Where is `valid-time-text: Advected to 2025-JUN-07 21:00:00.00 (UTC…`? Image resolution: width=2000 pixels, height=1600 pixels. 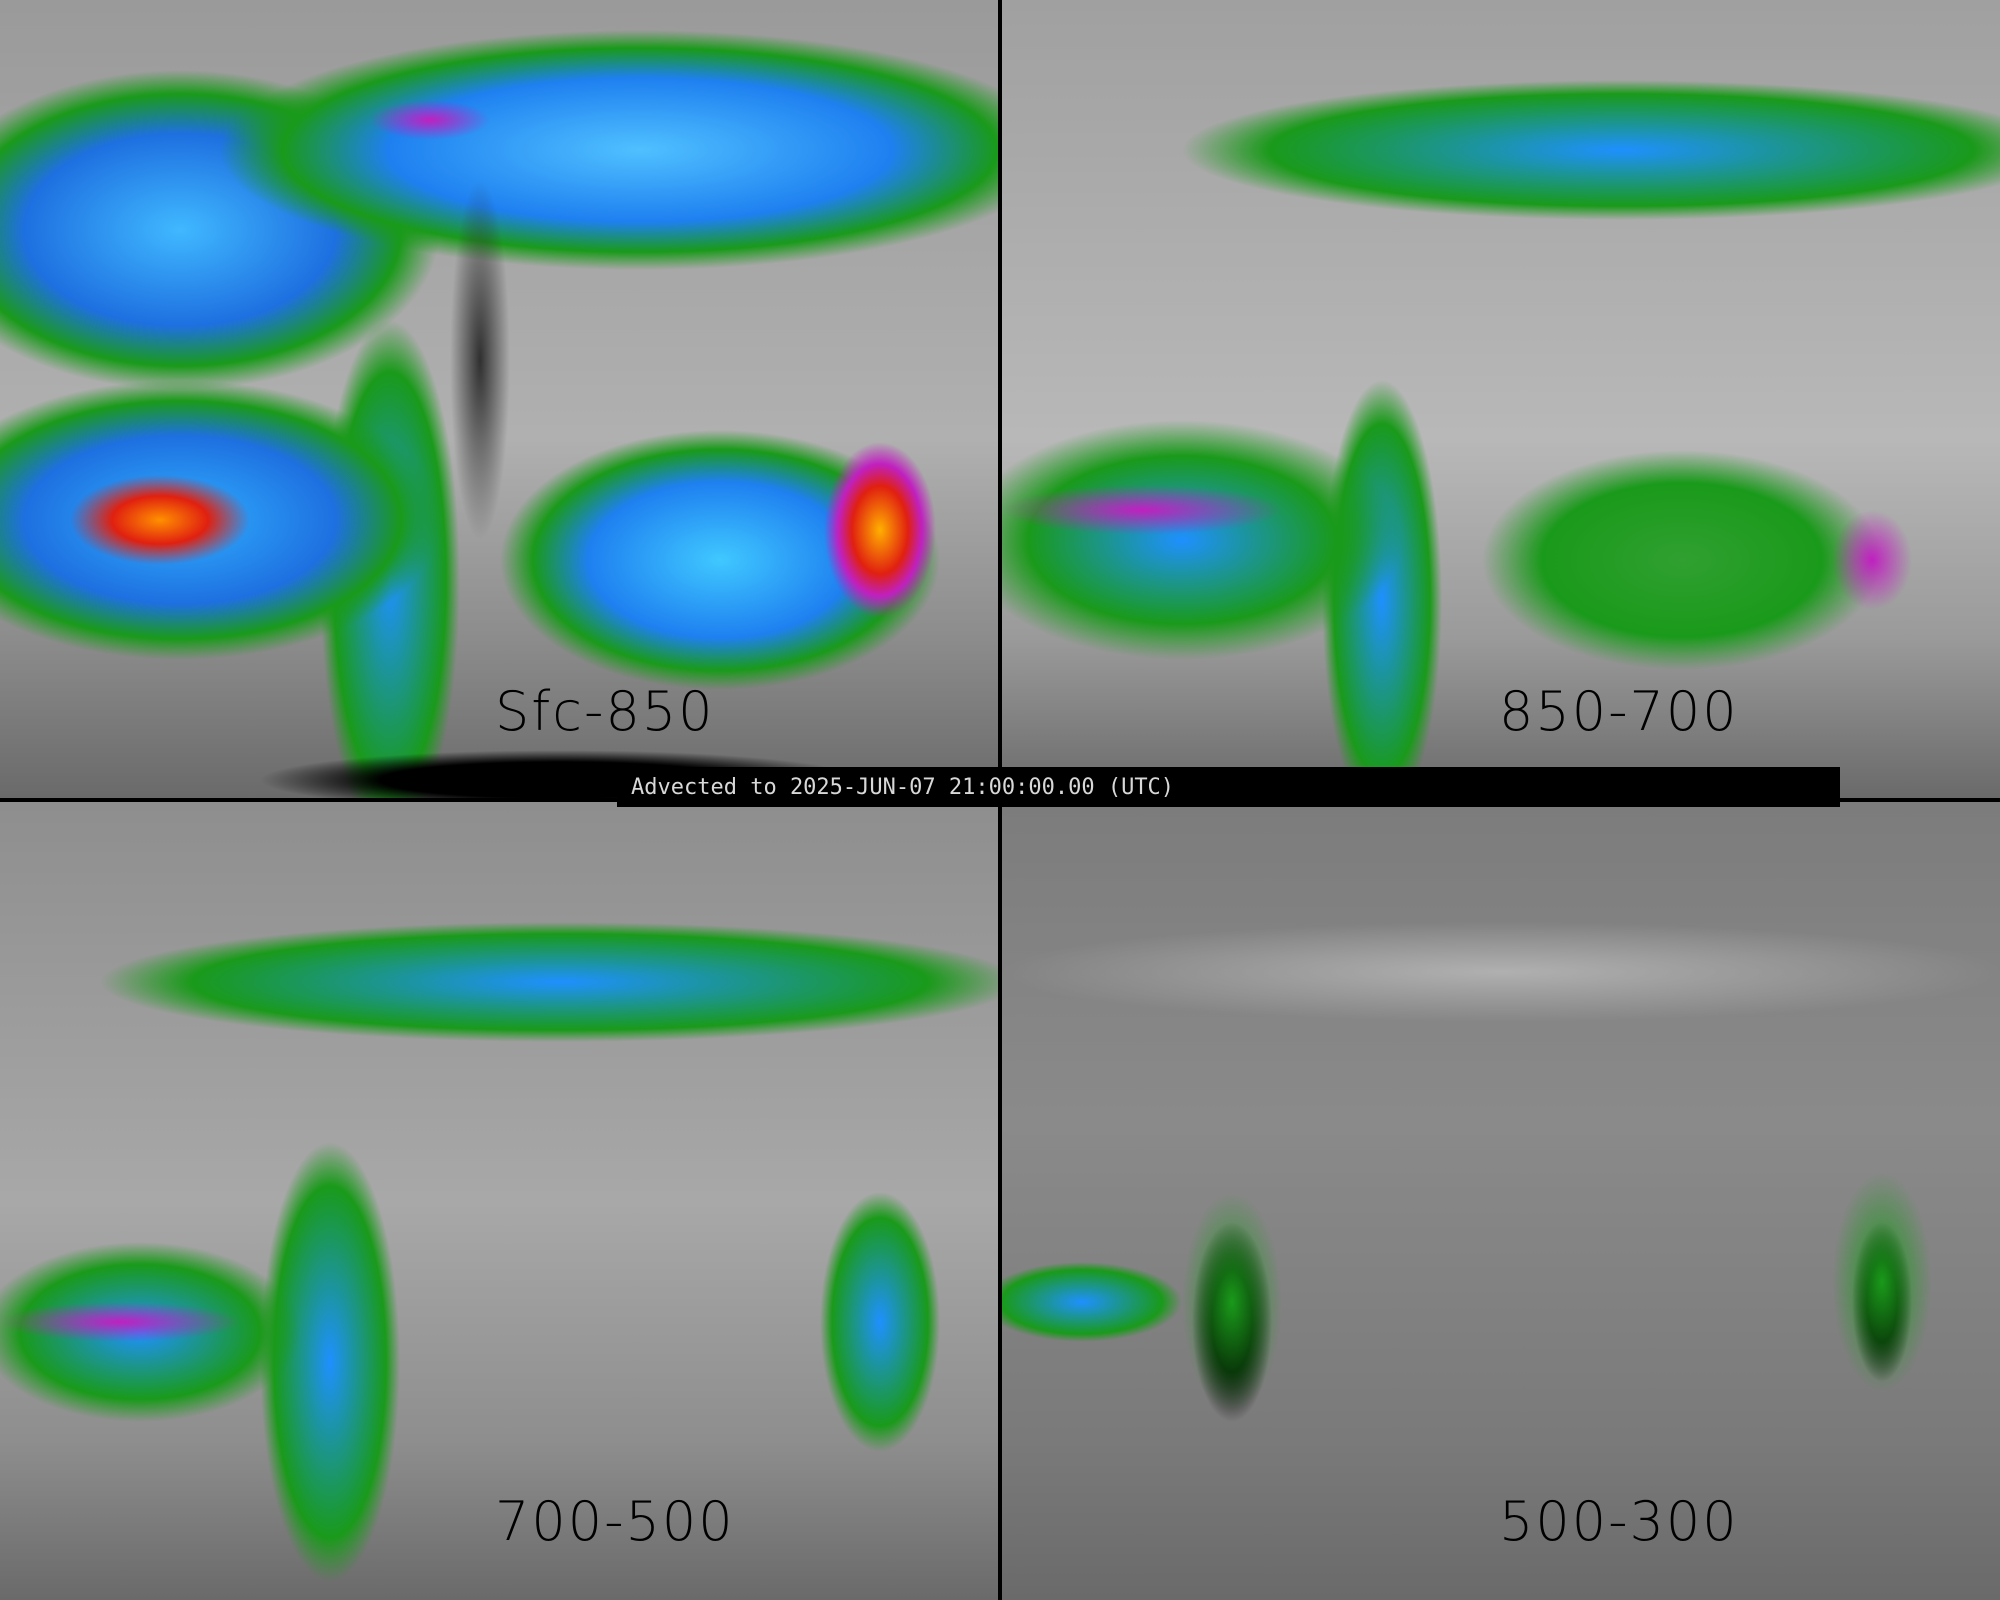 valid-time-text: Advected to 2025-JUN-07 21:00:00.00 (UTC… is located at coordinates (903, 787).